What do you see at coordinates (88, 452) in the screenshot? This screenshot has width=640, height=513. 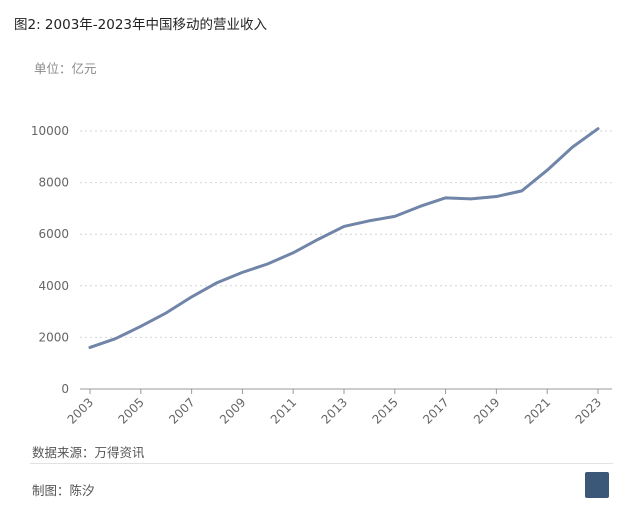 I see `data-source: 数据来源：万得资讯` at bounding box center [88, 452].